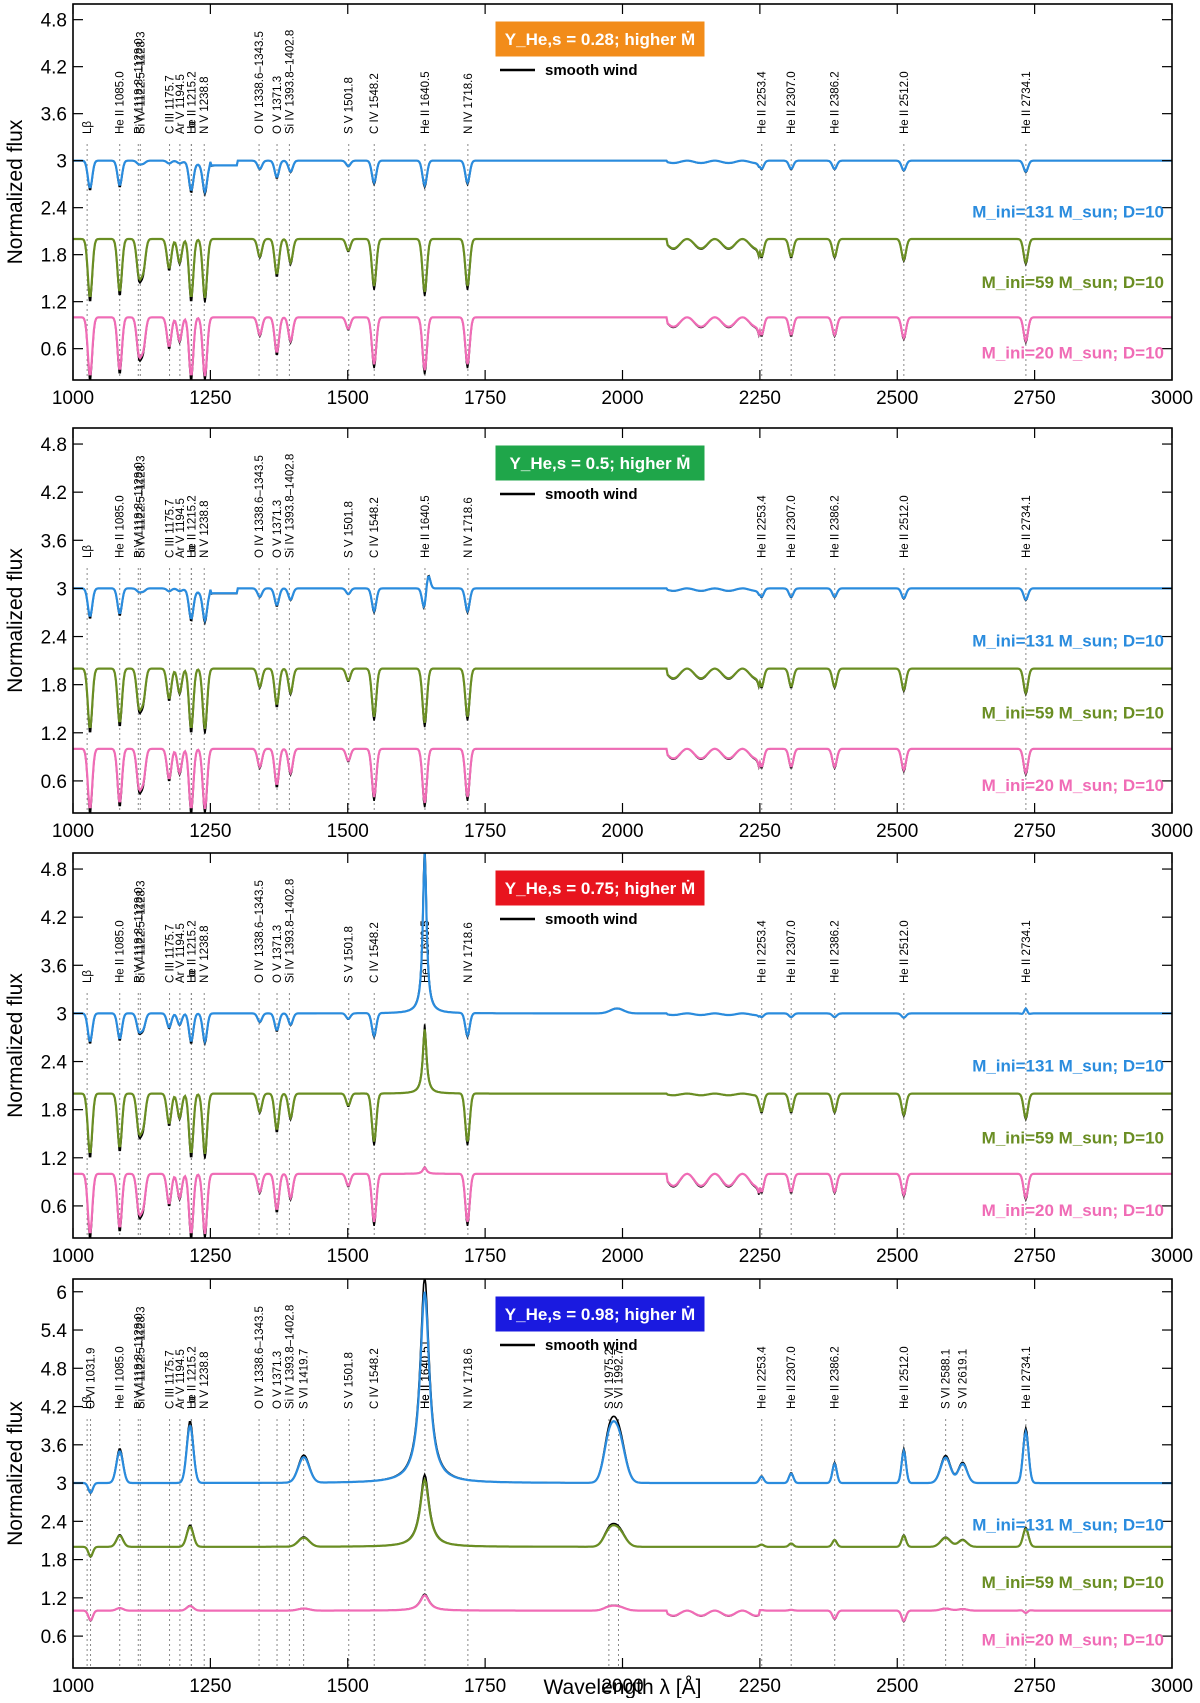  Describe the element at coordinates (619, 1379) in the screenshot. I see `line-label: S VI 1992.7` at that location.